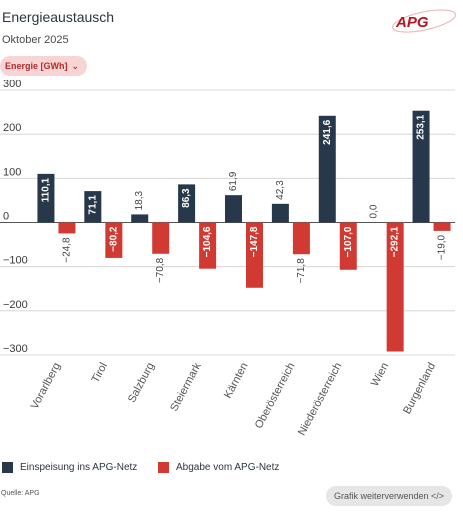 The width and height of the screenshot is (463, 512). I want to click on data-label: 253,1, so click(421, 126).